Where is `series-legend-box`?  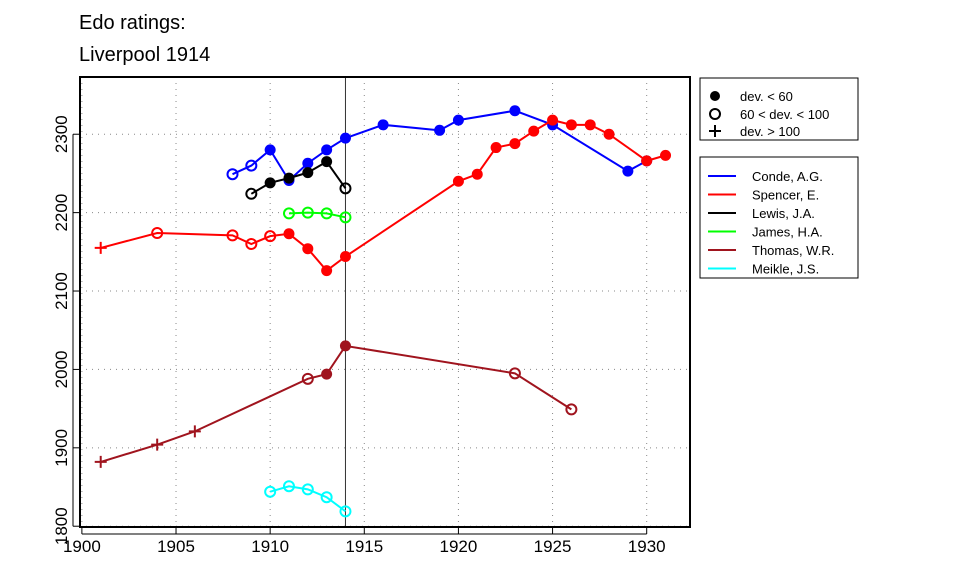 series-legend-box is located at coordinates (779, 217).